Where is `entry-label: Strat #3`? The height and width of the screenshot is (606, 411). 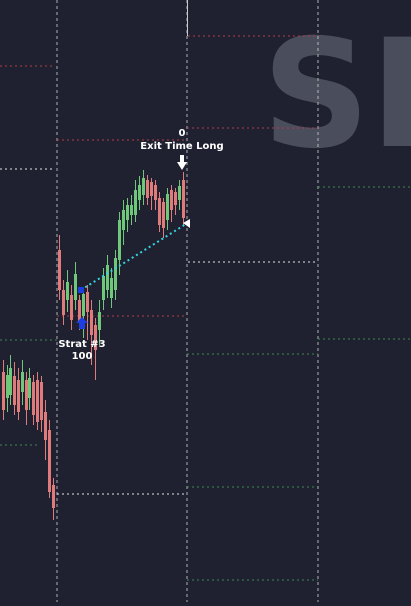 entry-label: Strat #3 is located at coordinates (81, 344).